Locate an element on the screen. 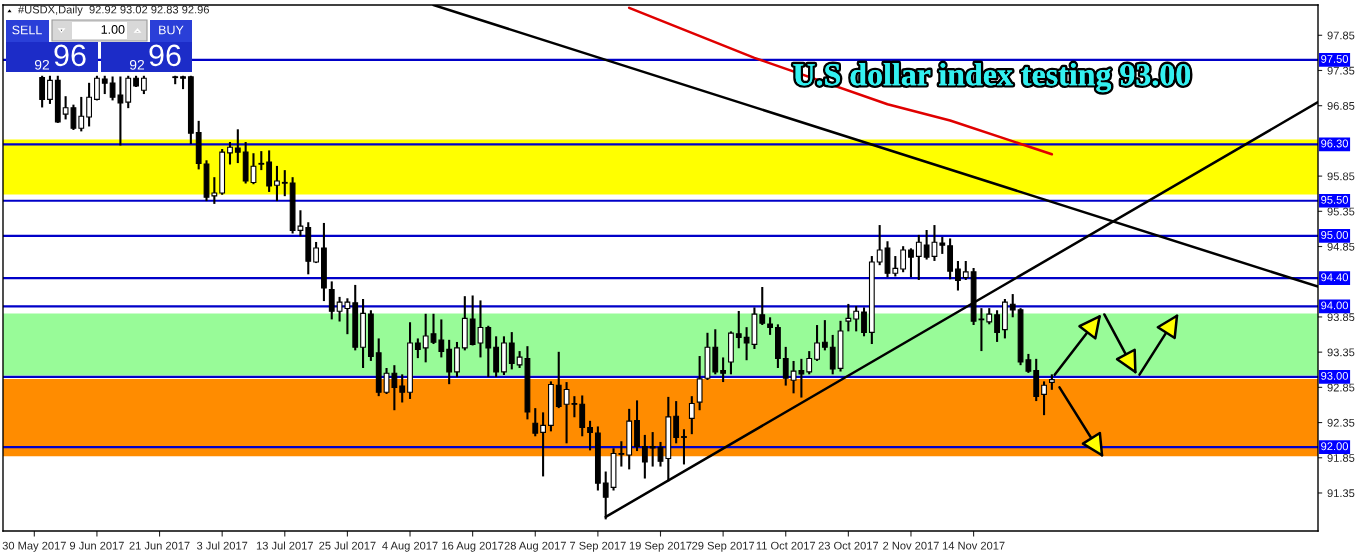 This screenshot has height=554, width=1358. ref-line-label: 92.00 is located at coordinates (1334, 446).